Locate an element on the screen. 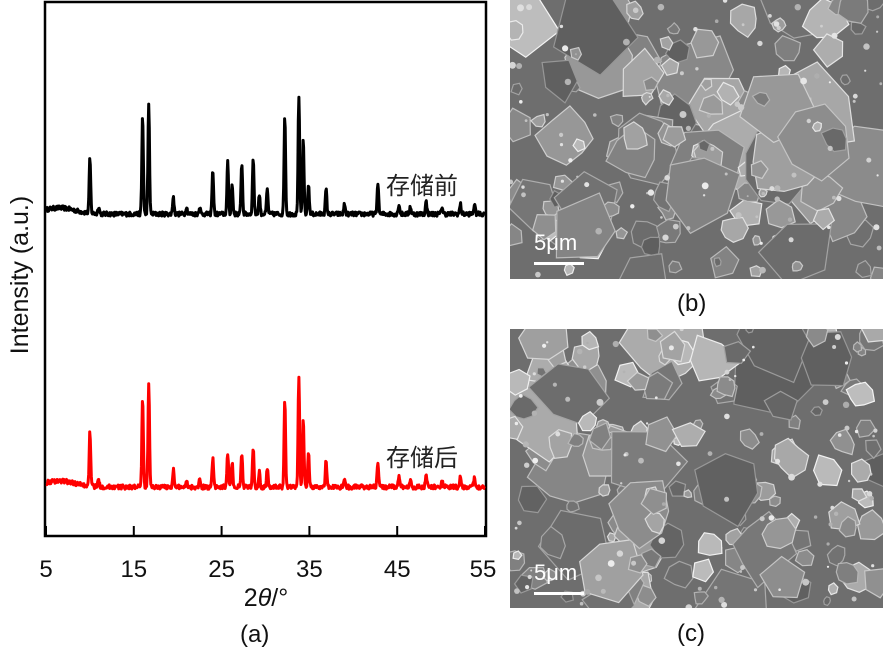 The width and height of the screenshot is (883, 657). x-tick-label-45: 45 is located at coordinates (397, 569).